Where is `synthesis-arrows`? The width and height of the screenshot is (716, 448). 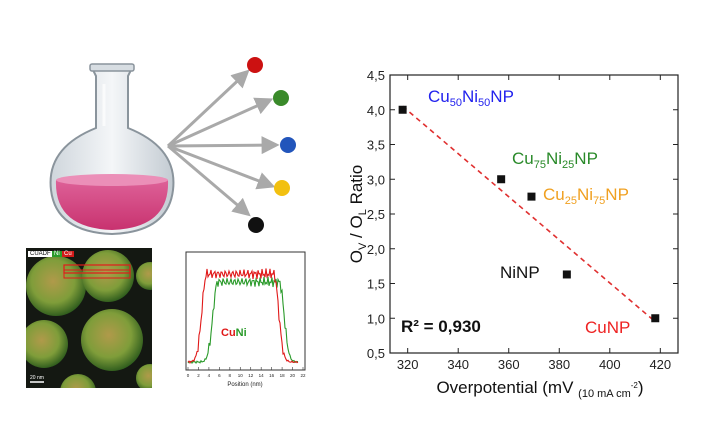
synthesis-arrows is located at coordinates (223, 143).